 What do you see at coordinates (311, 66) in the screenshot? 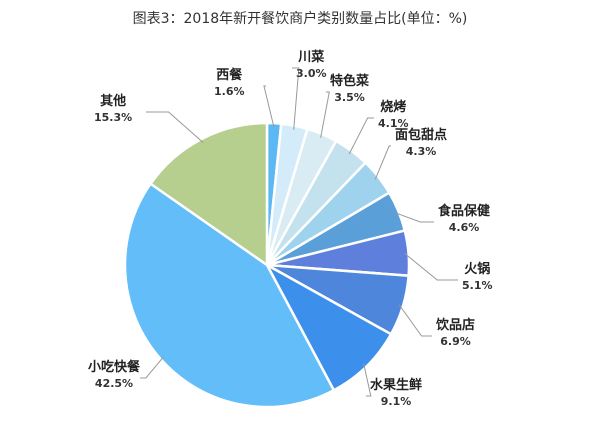
I see `slice-label: 川菜 3.0%` at bounding box center [311, 66].